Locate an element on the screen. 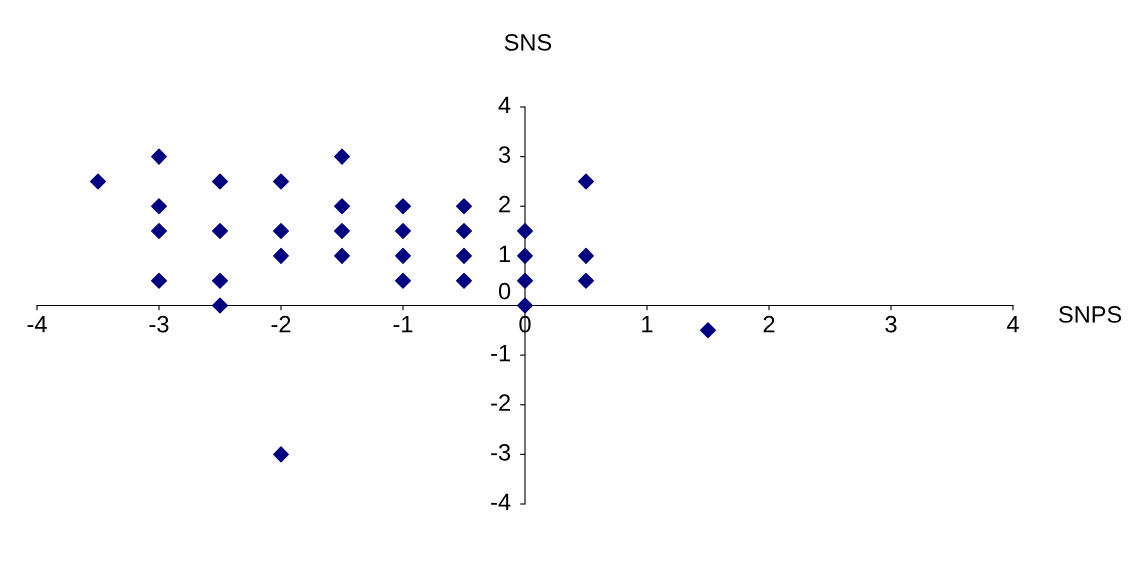 This screenshot has width=1135, height=562. y-tick-label: -4 is located at coordinates (501, 502).